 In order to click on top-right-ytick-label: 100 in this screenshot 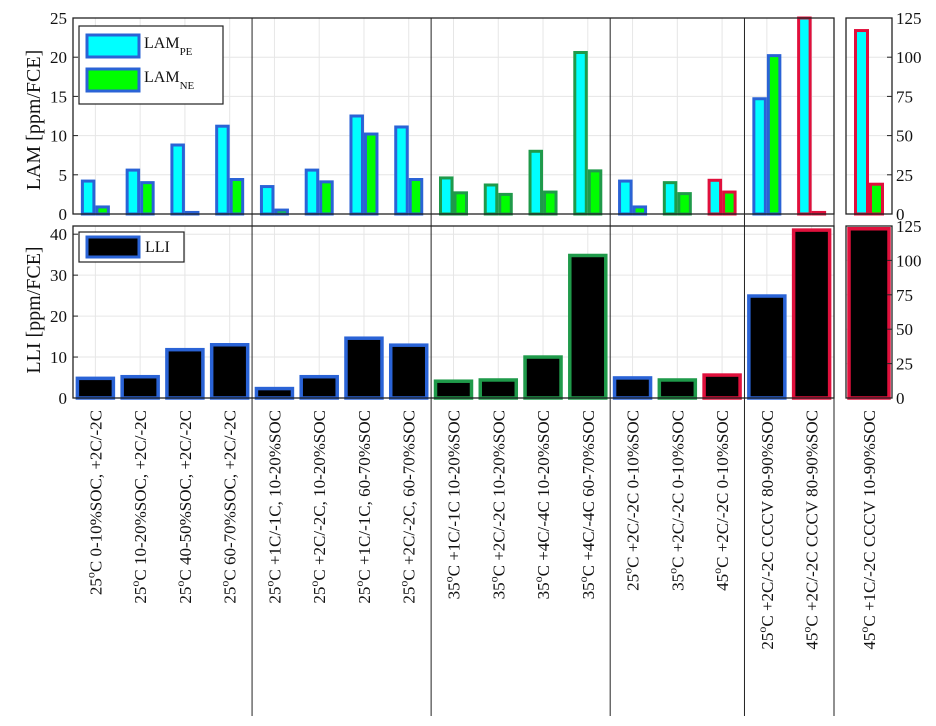, I will do `click(909, 57)`.